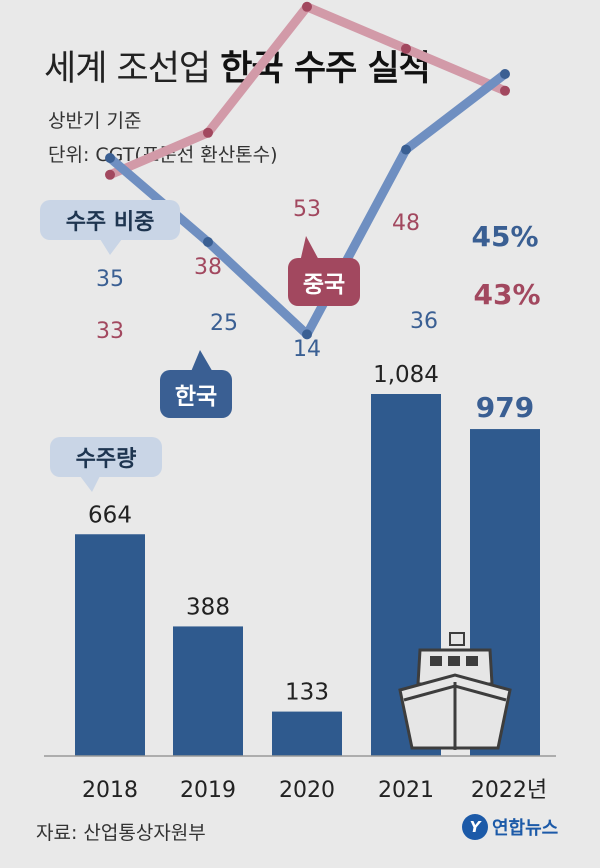  I want to click on volume-pill-tail, so click(90, 484).